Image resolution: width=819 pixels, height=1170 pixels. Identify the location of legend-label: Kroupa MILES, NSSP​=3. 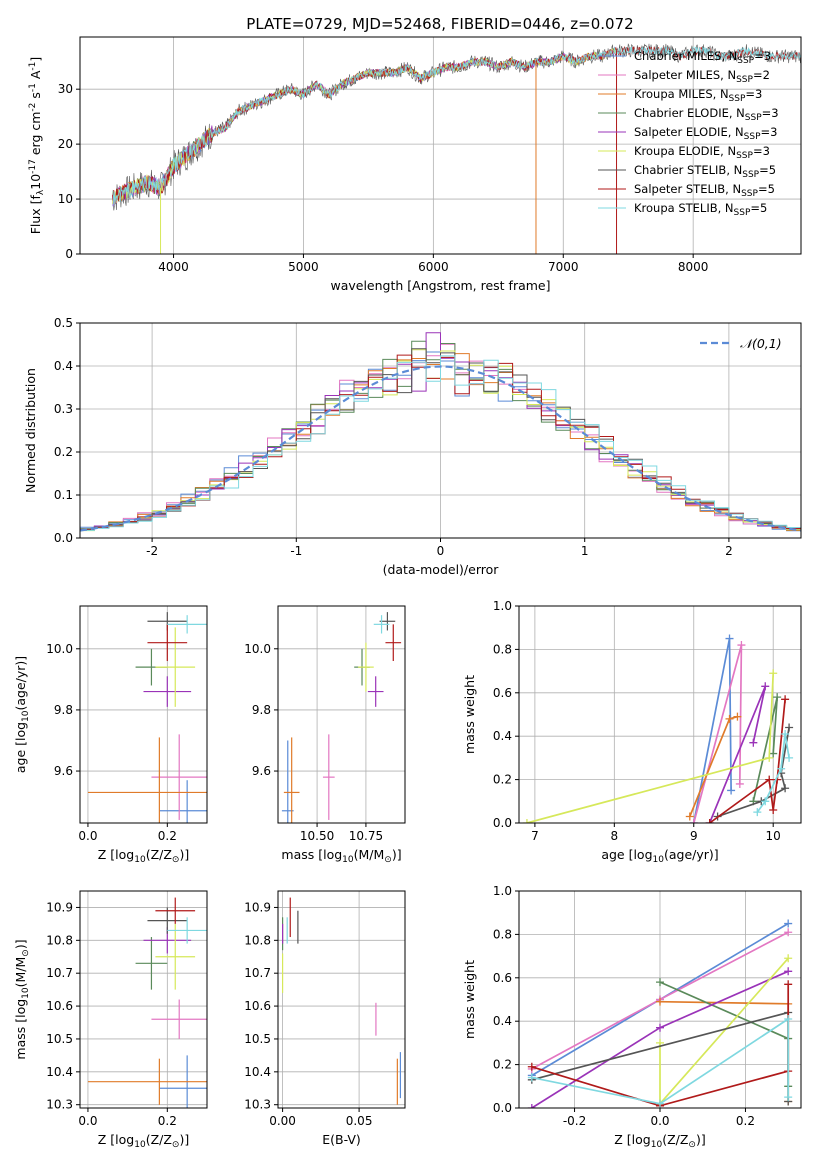
(698, 95).